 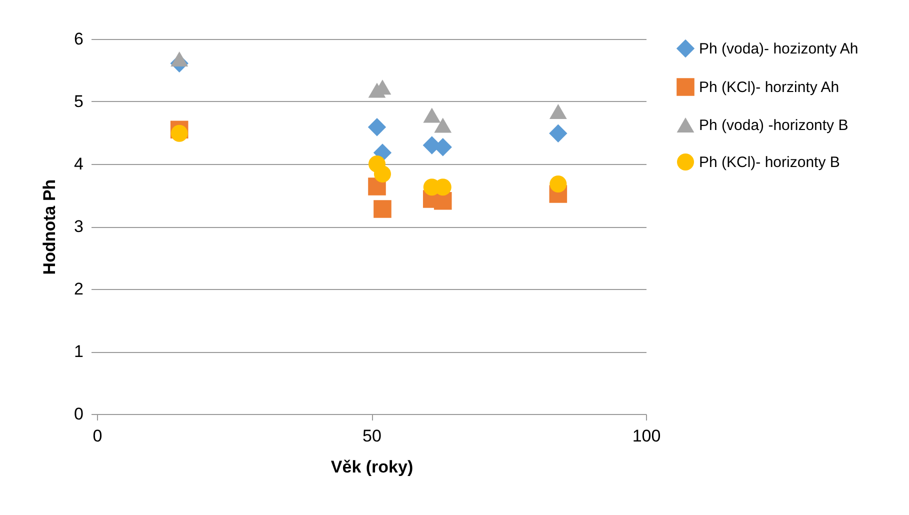 What do you see at coordinates (97, 436) in the screenshot?
I see `x-tick-label: 0` at bounding box center [97, 436].